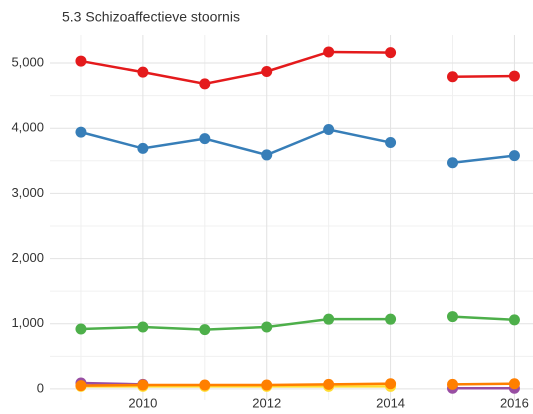  Describe the element at coordinates (27, 61) in the screenshot. I see `y-tick-label: 5,000` at that location.